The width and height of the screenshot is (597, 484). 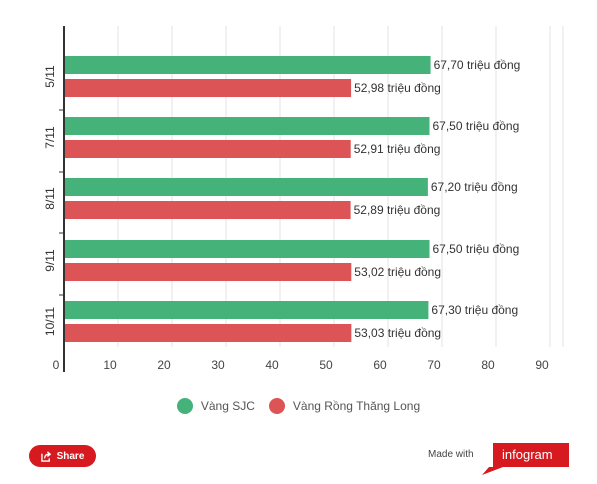 I want to click on legend-item-rong-thang-long: Vàng Rồng Thăng Long, so click(x=344, y=406).